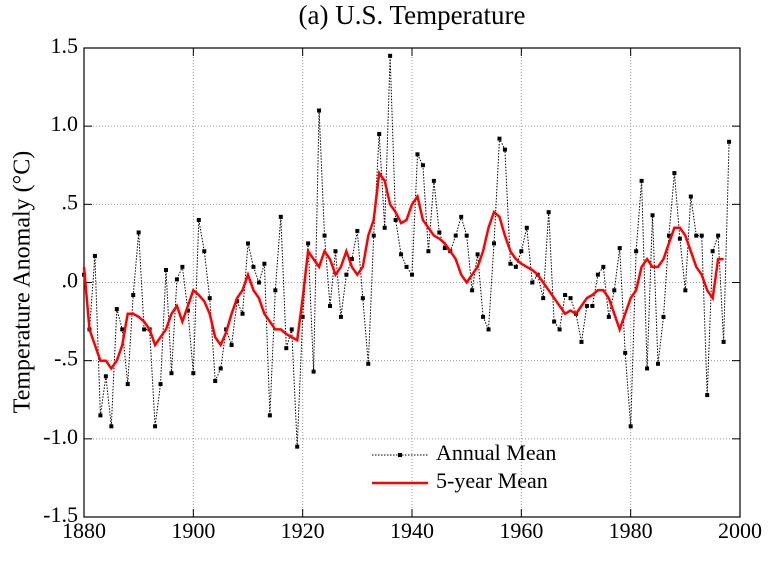 Image resolution: width=772 pixels, height=572 pixels. I want to click on x-tick-label: 1880, so click(84, 530).